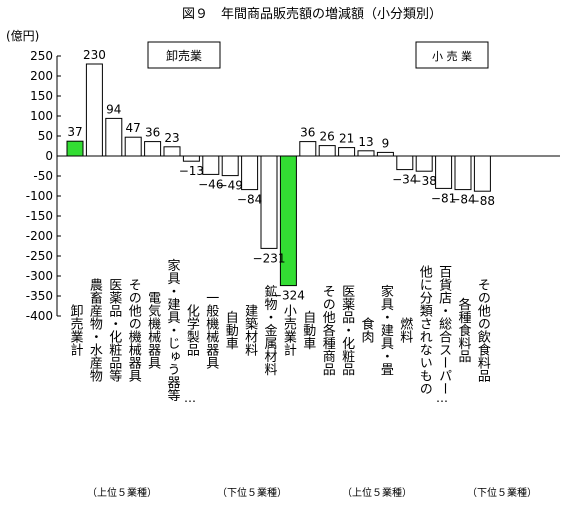 This screenshot has height=514, width=575. I want to click on category-label: 百貨店・総合スーパー, so click(444, 330).